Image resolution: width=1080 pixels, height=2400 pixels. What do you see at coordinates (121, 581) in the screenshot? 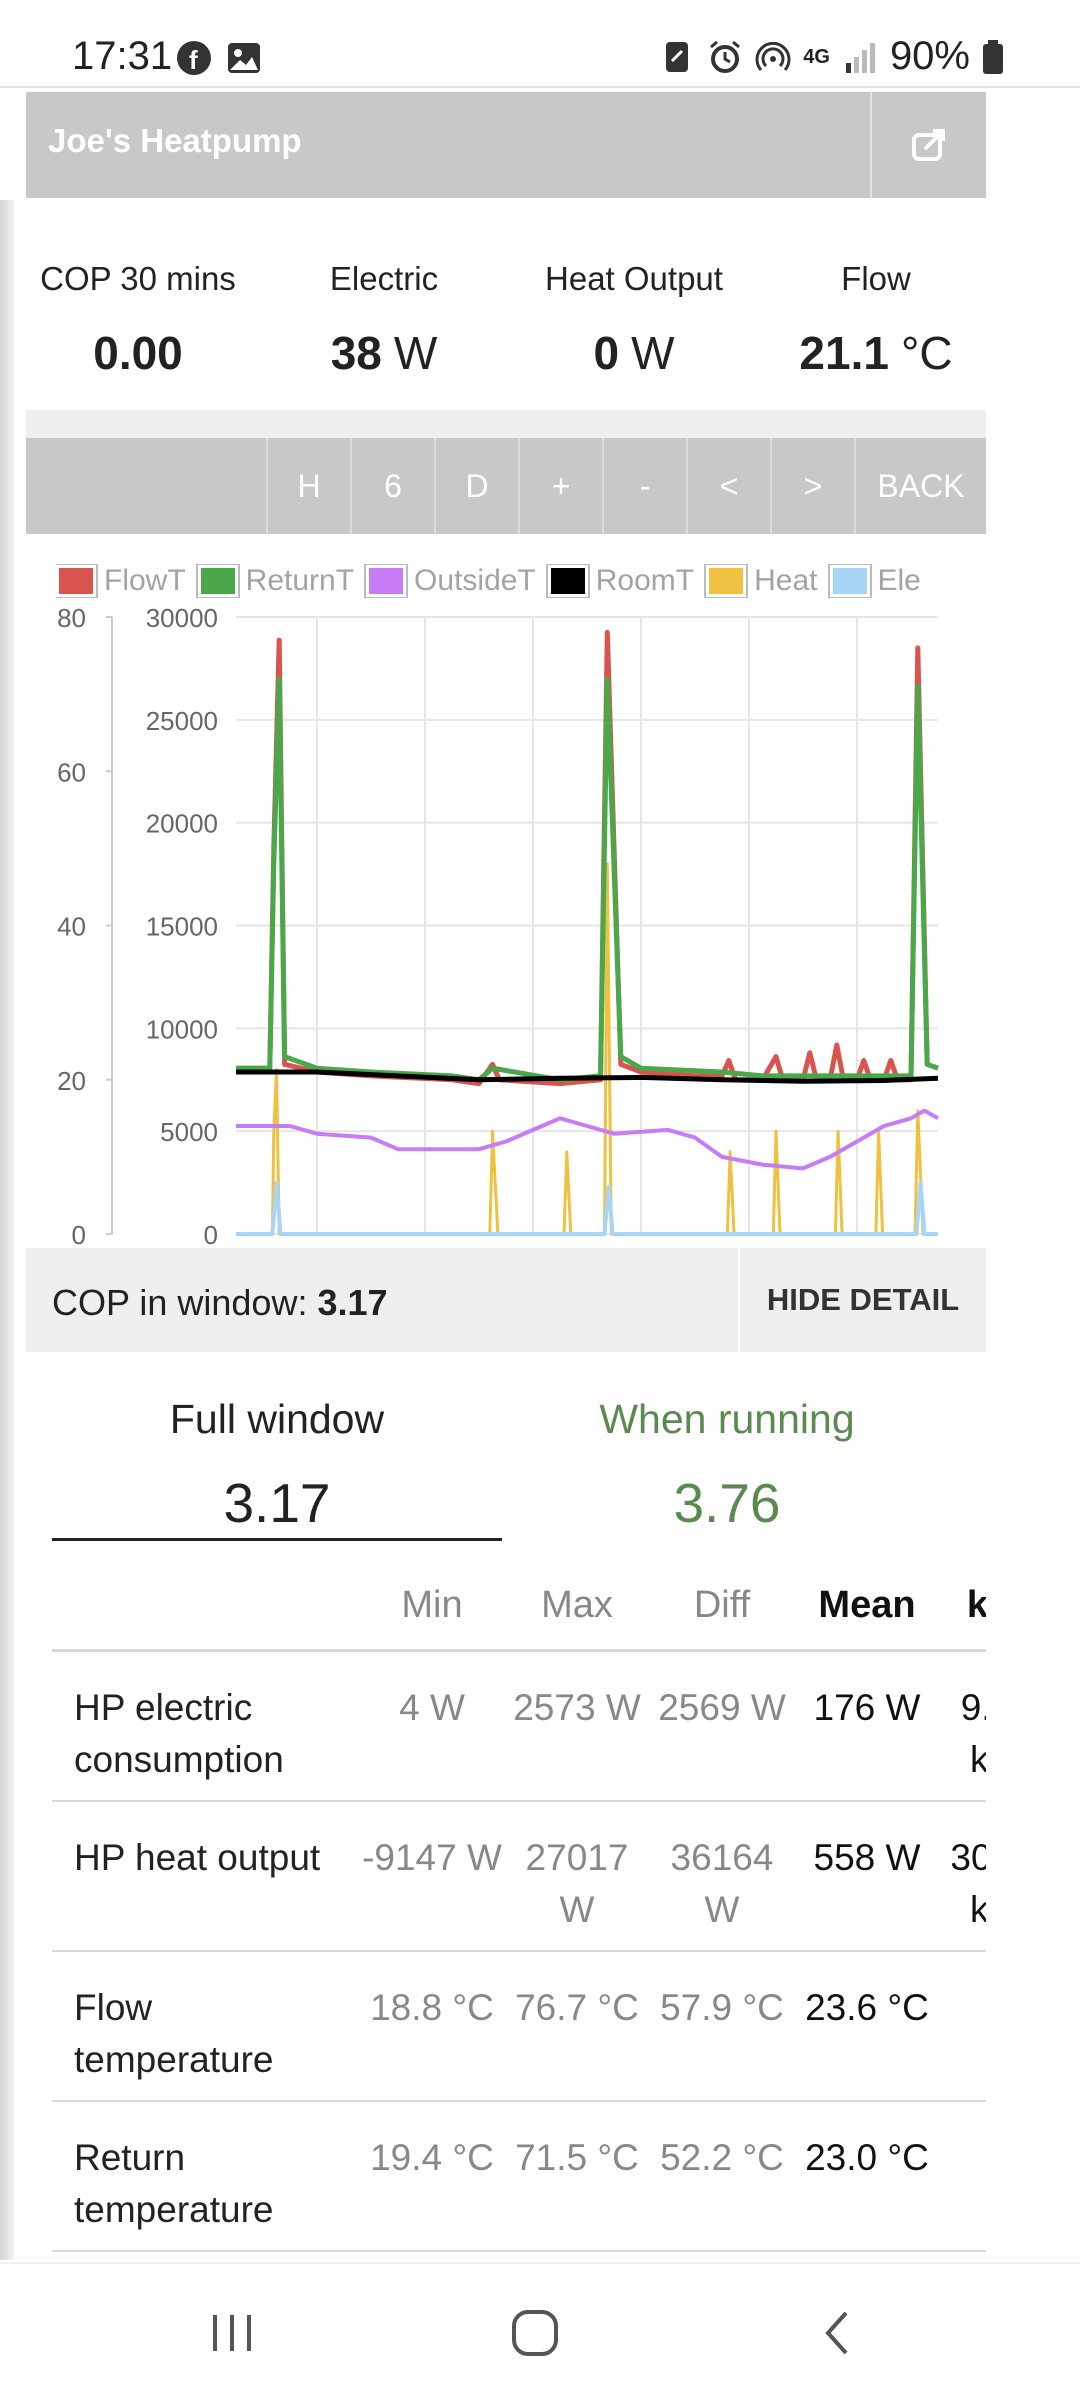
I see `legend-item: FlowT` at bounding box center [121, 581].